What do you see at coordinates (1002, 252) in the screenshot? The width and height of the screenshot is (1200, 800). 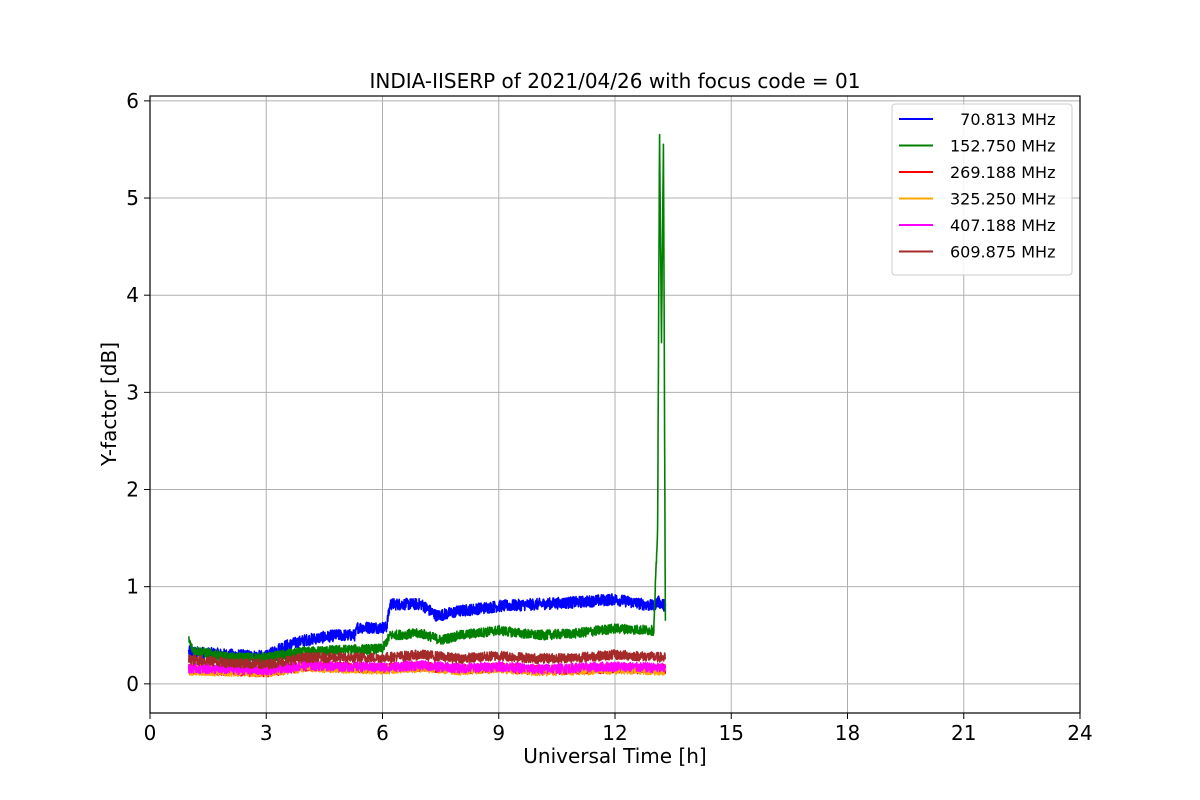 I see `legend-entry-label: 609.875 MHz` at bounding box center [1002, 252].